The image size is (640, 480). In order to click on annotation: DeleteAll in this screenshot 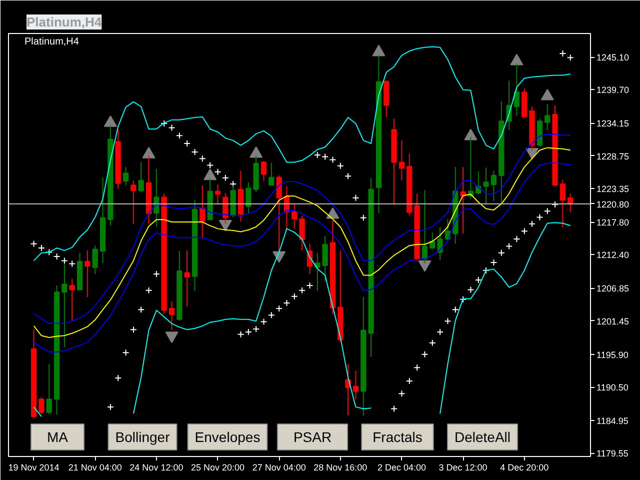, I will do `click(482, 437)`.